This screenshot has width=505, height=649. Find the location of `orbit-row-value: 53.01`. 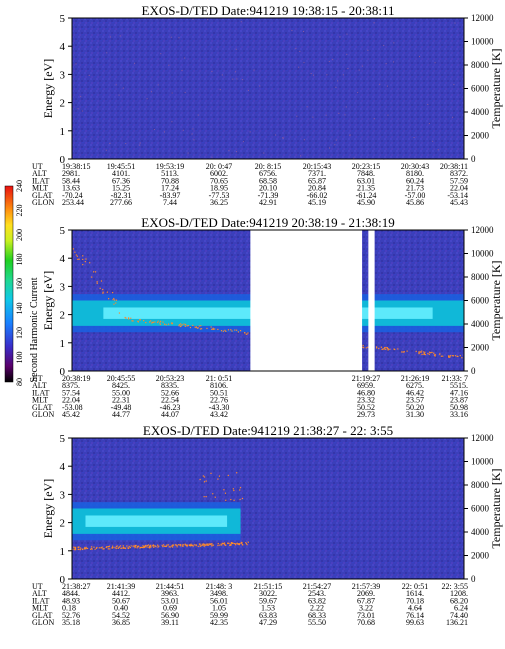

orbit-row-value: 53.01 is located at coordinates (170, 600).